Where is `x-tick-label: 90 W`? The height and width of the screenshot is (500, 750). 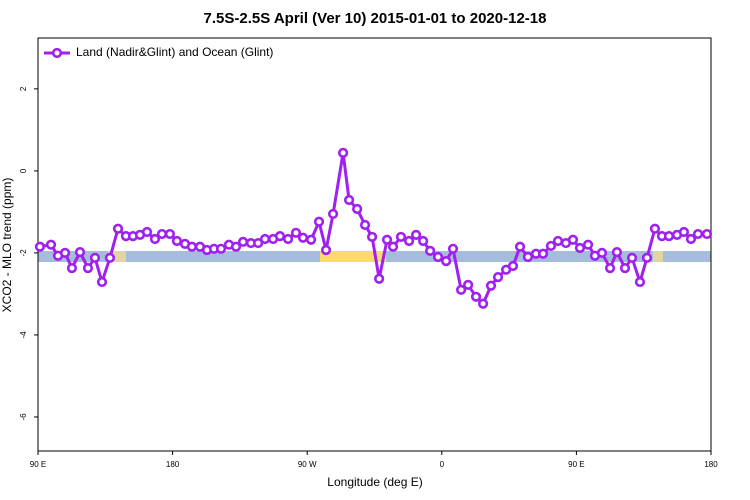
x-tick-label: 90 W is located at coordinates (307, 464).